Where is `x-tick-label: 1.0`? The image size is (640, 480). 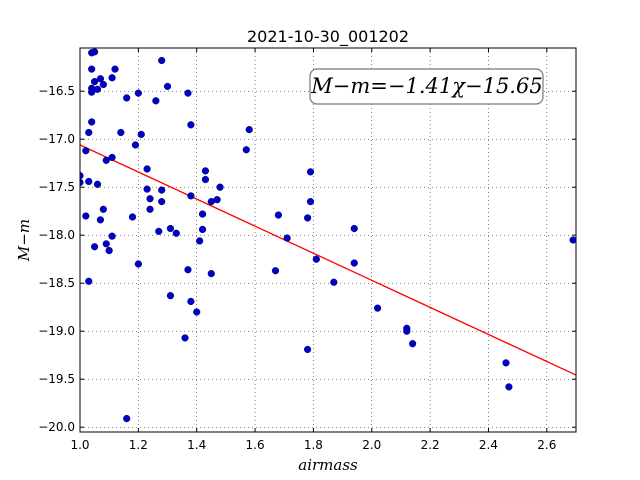 x-tick-label: 1.0 is located at coordinates (79, 445).